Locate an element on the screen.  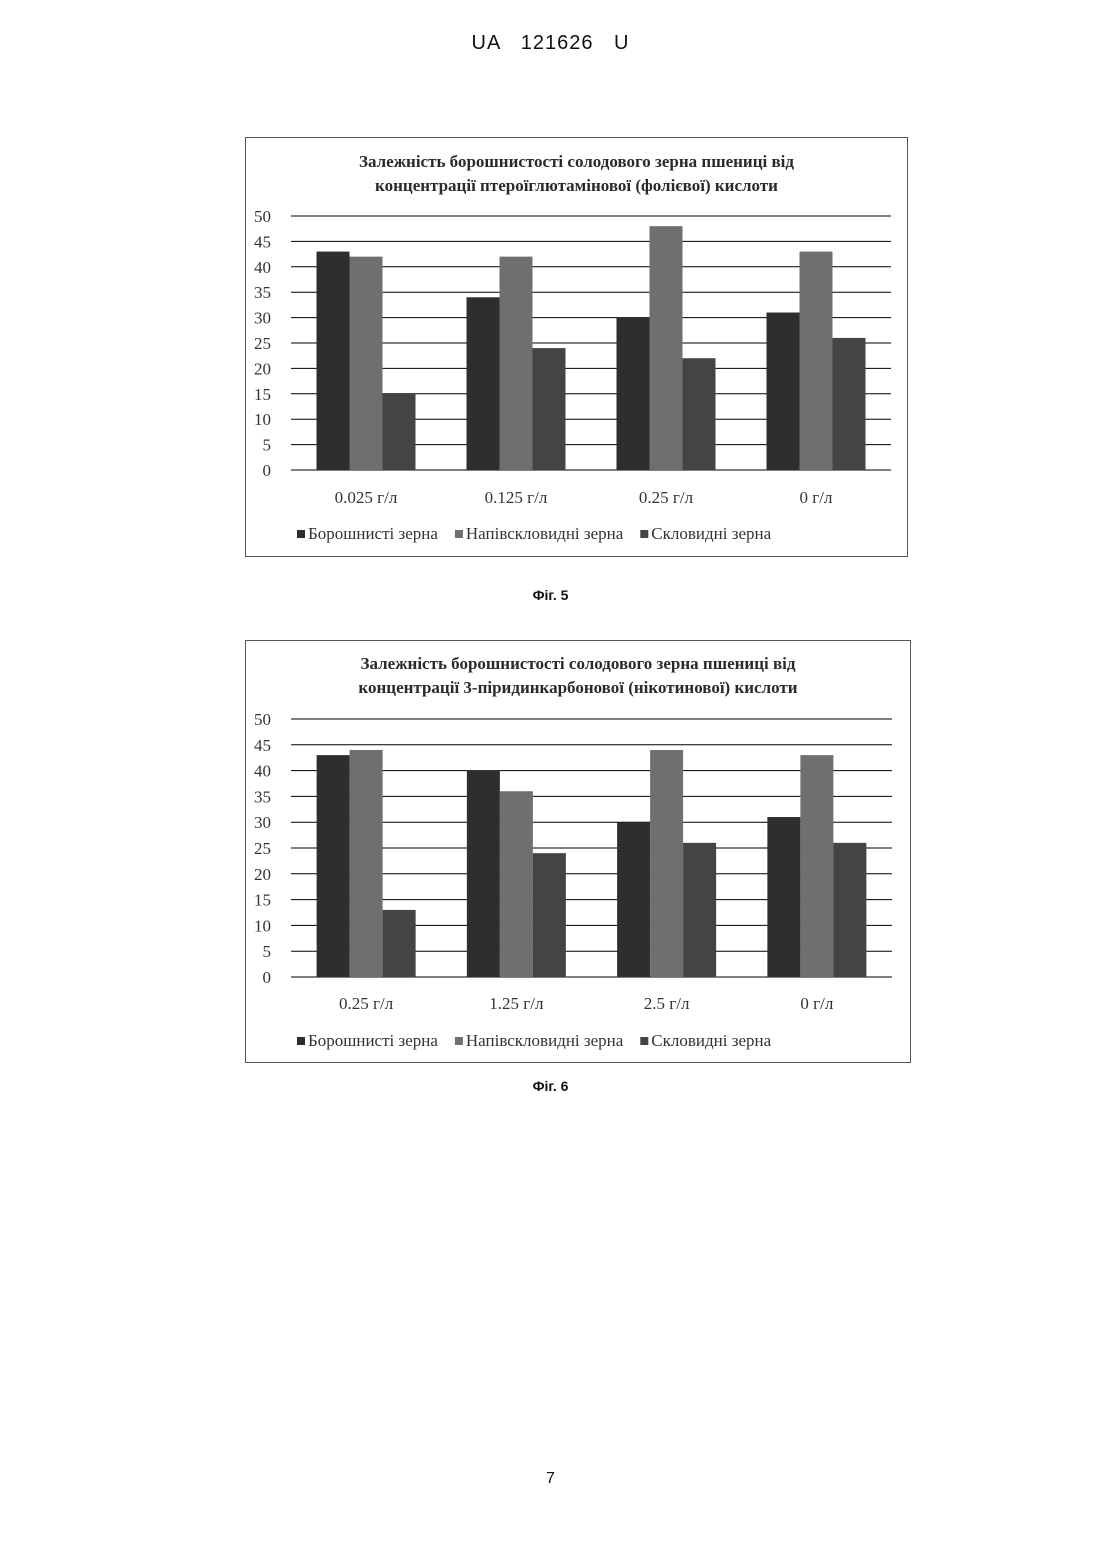
figure-caption-6: Фіг. 6 is located at coordinates (550, 1086).